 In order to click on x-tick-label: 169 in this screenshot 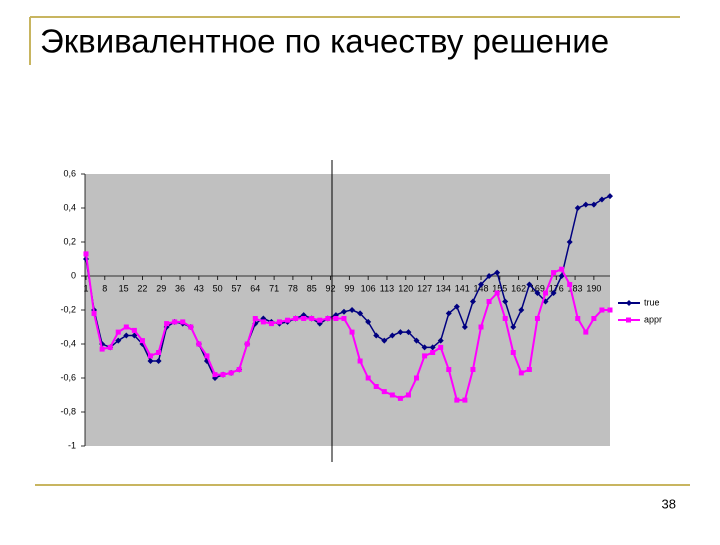, I will do `click(537, 288)`.